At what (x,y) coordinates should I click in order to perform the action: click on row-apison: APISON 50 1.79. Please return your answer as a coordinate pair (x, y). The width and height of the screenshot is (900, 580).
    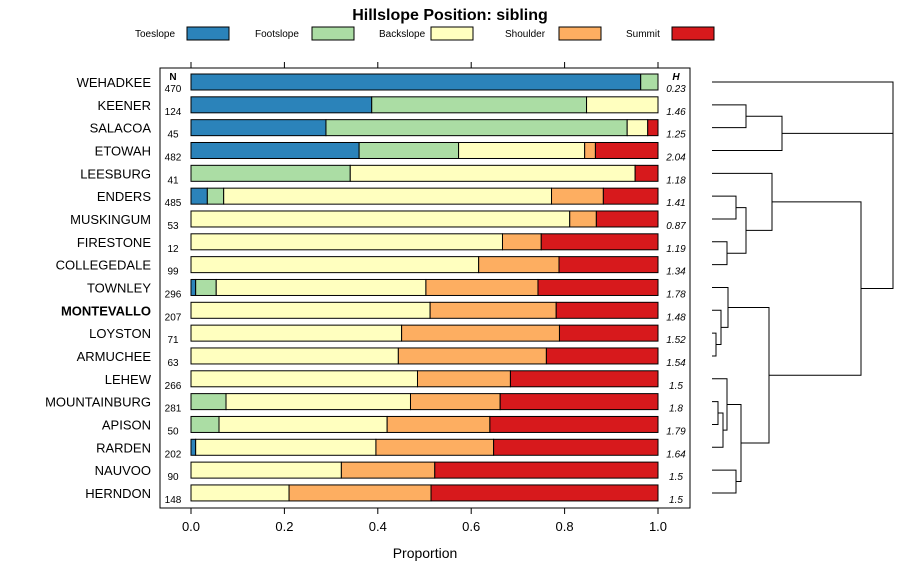
    Looking at the image, I should click on (394, 426).